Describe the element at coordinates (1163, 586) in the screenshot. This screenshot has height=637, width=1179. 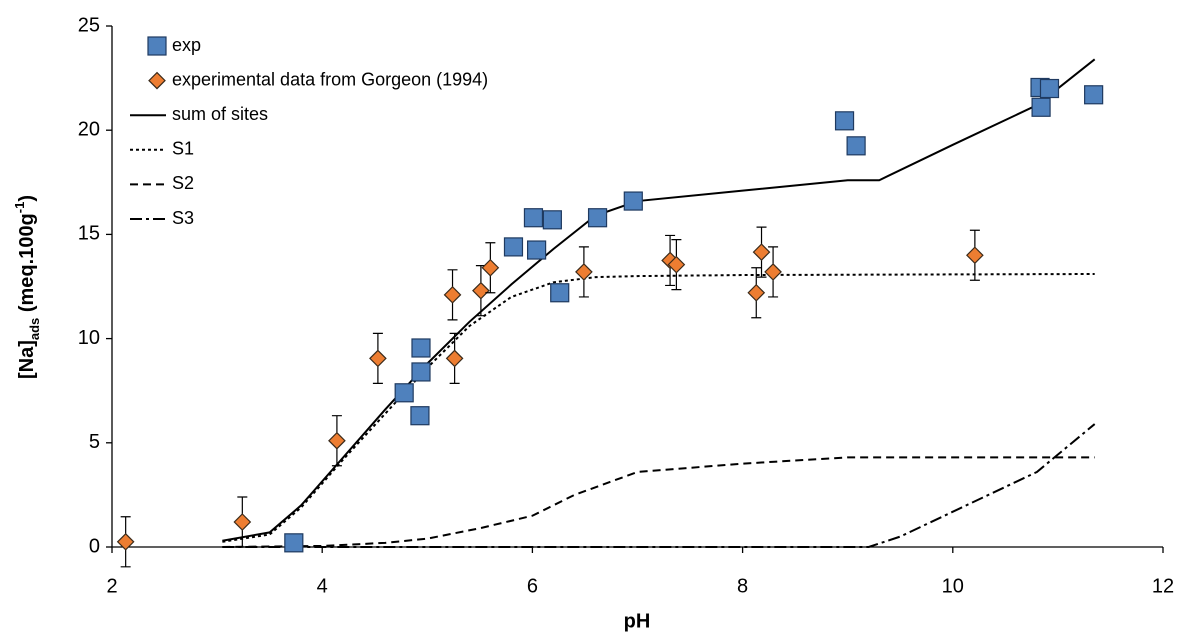
I see `x-tick-label: 12` at that location.